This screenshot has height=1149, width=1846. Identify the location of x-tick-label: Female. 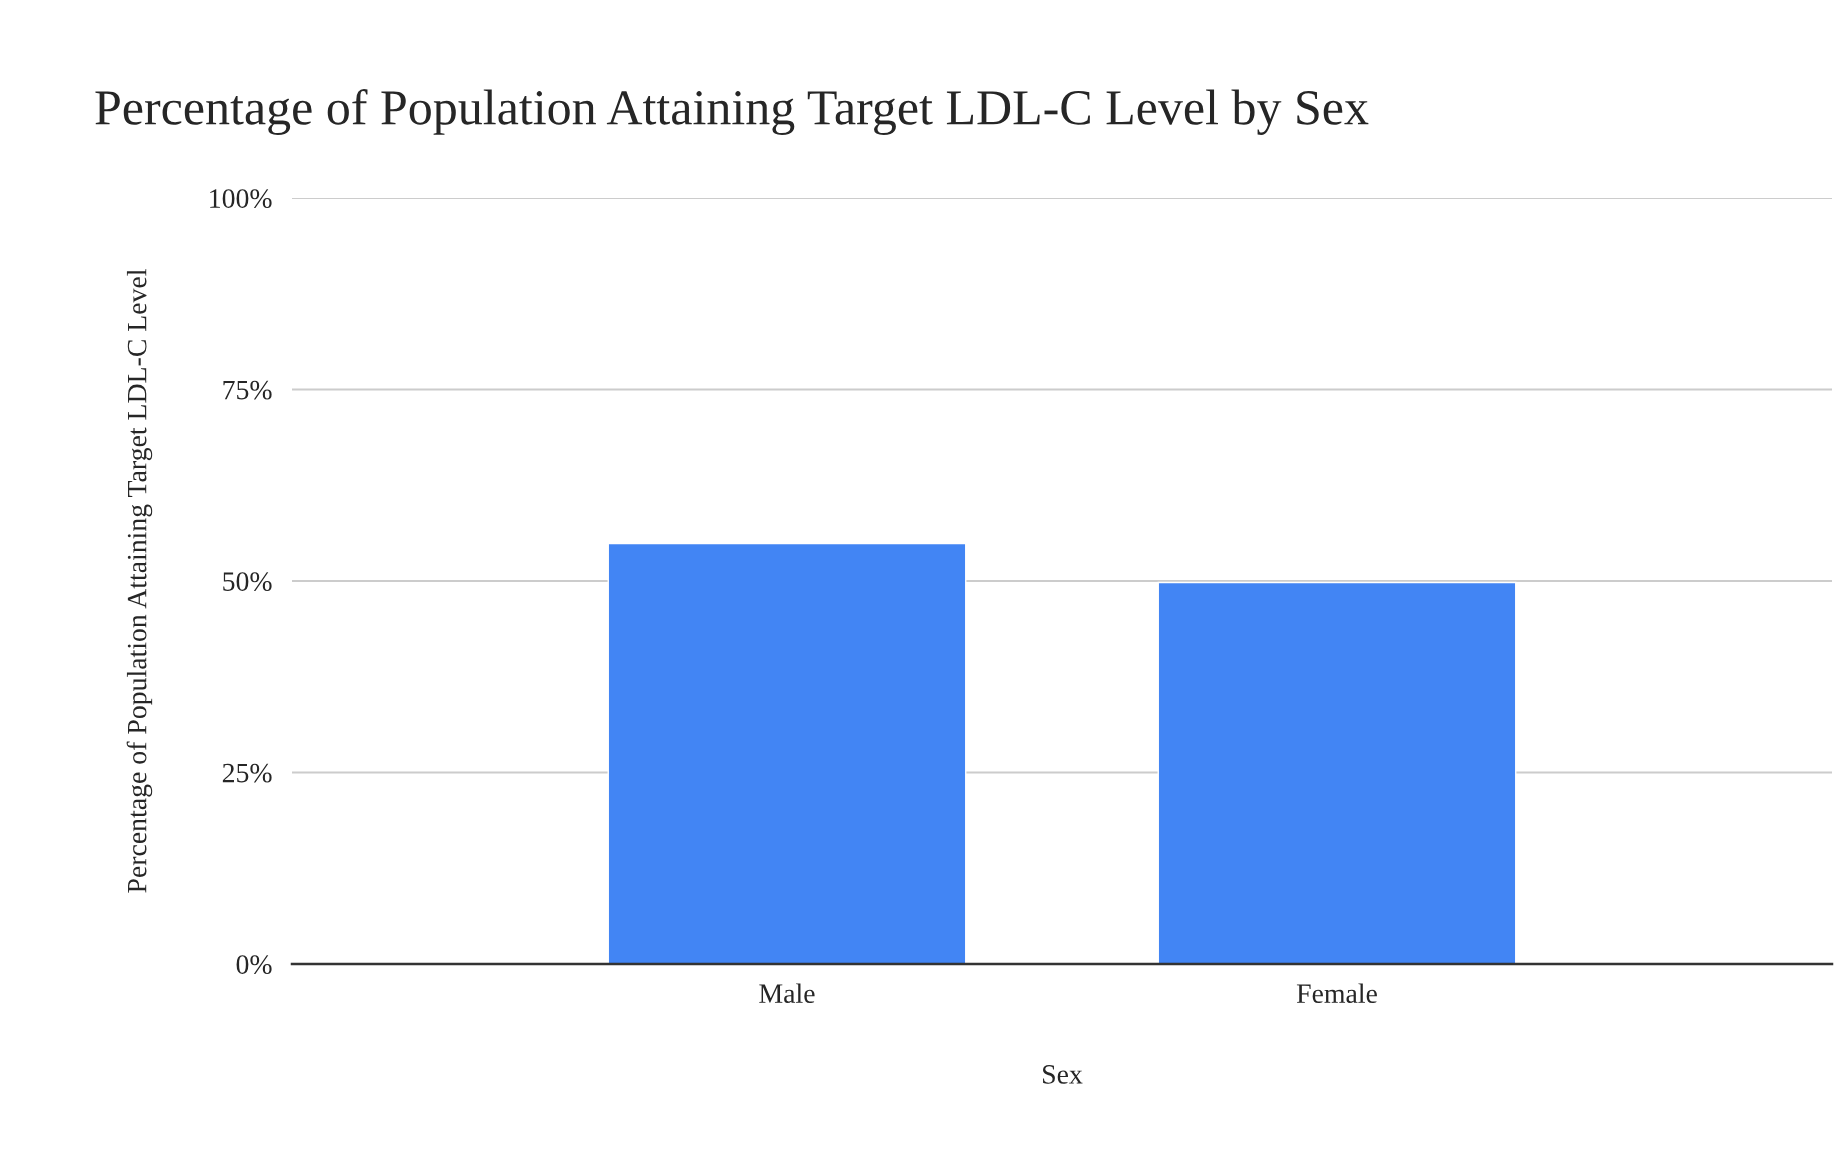
(1336, 993).